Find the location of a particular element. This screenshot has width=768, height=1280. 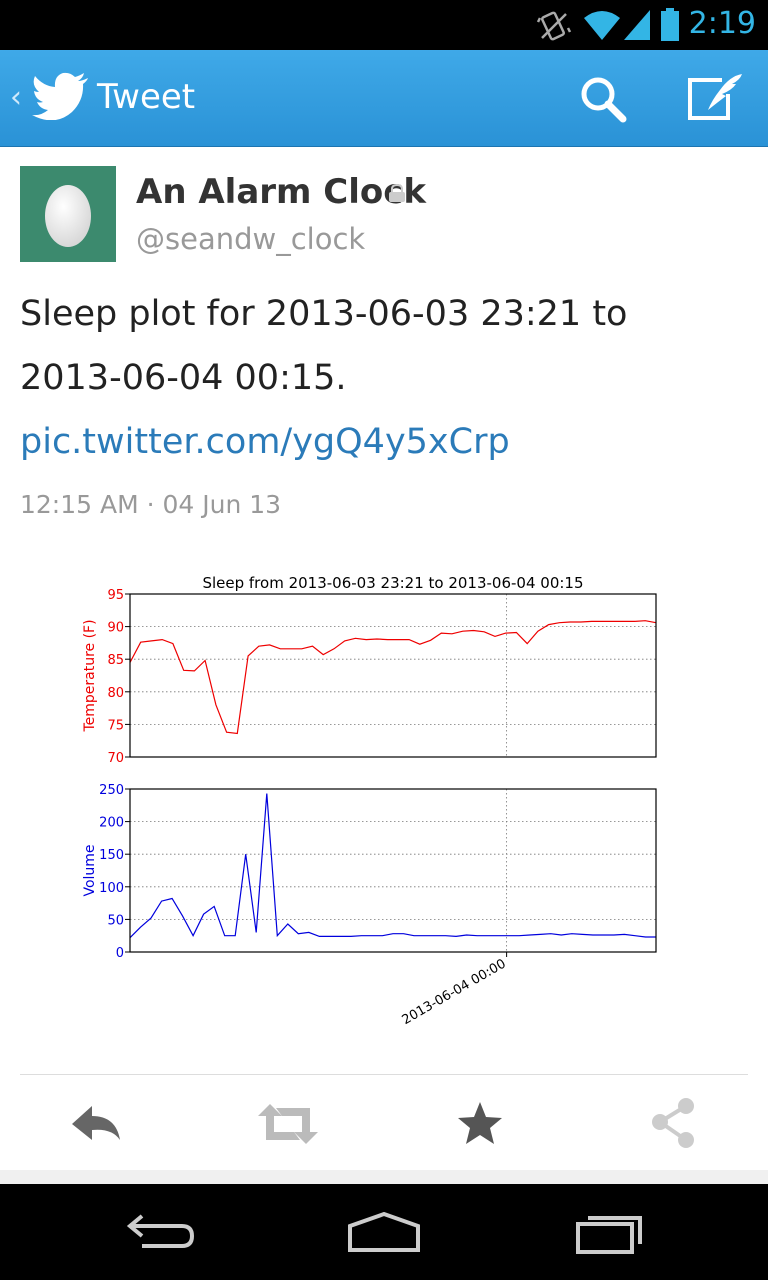

reply-icon is located at coordinates (97, 1126).